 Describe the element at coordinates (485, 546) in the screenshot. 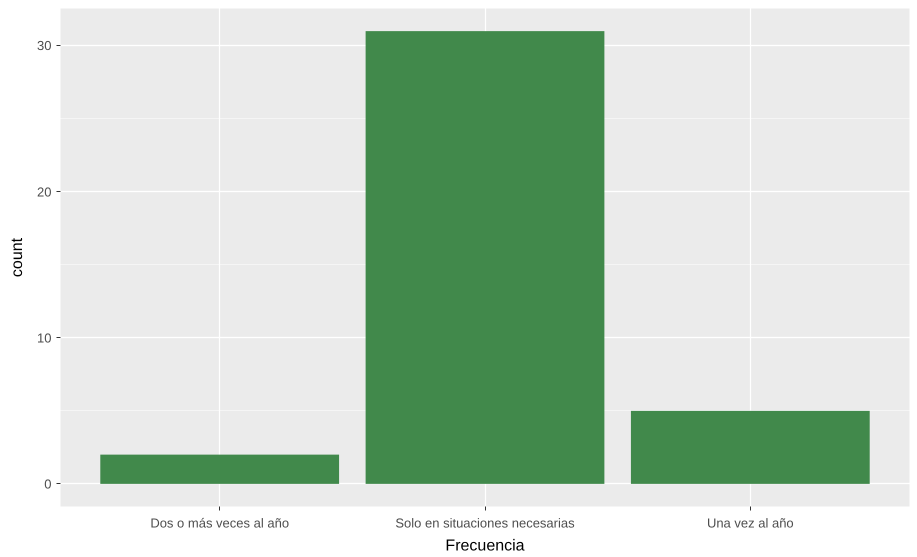

I see `x-axis-title: Frecuencia` at that location.